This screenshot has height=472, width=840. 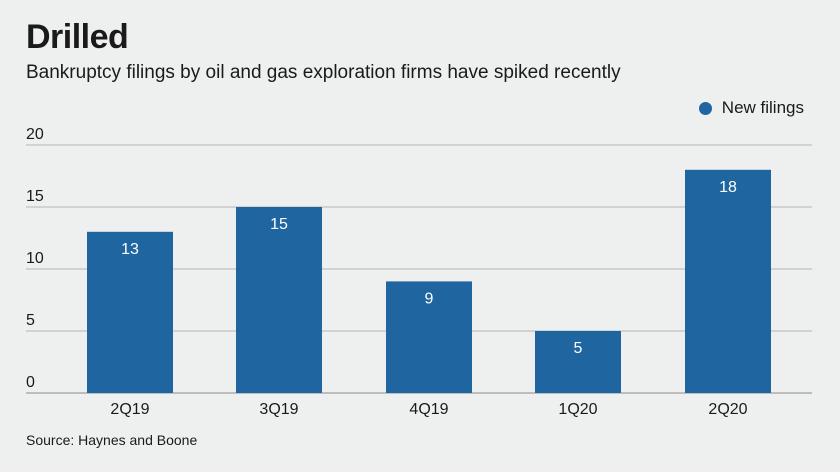 I want to click on chart-legend: New filings, so click(x=751, y=108).